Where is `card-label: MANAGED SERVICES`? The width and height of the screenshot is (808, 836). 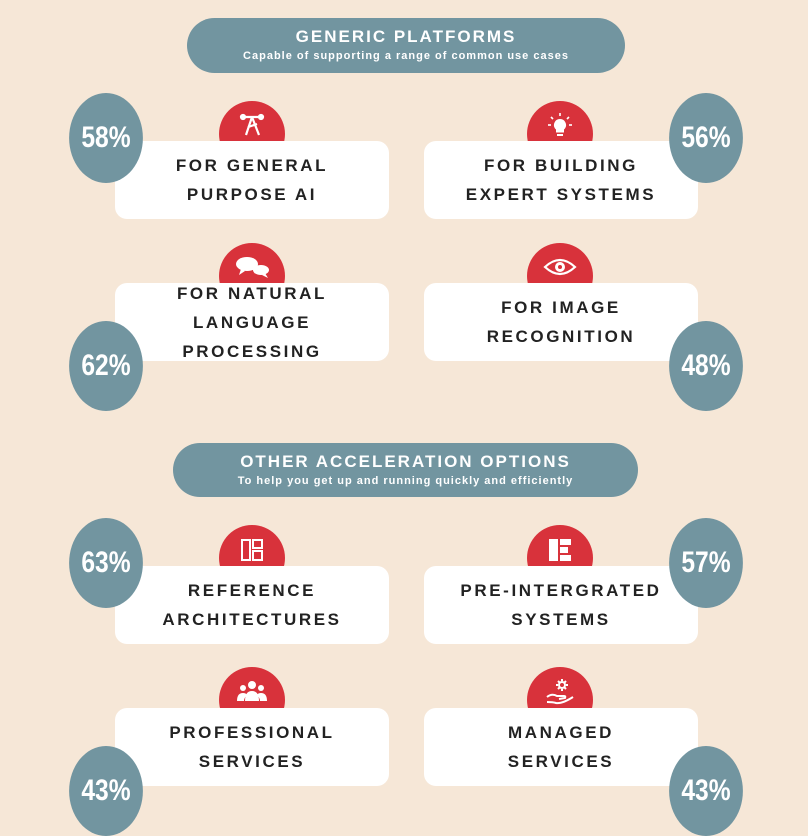 card-label: MANAGED SERVICES is located at coordinates (561, 747).